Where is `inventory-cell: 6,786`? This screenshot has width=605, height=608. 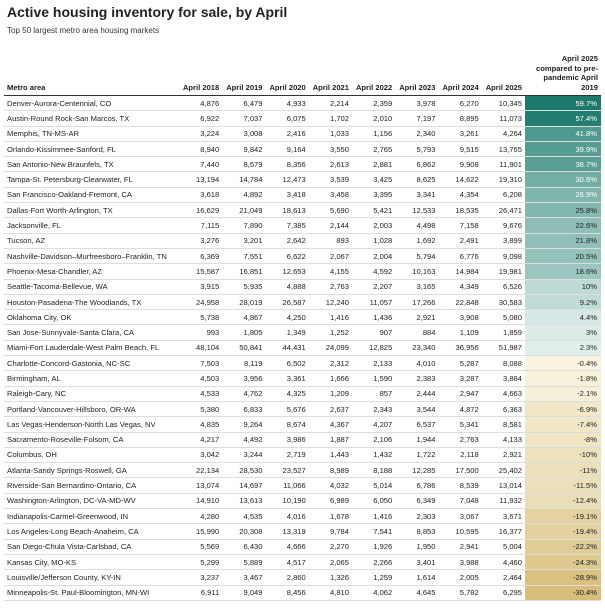
inventory-cell: 6,786 is located at coordinates (417, 485).